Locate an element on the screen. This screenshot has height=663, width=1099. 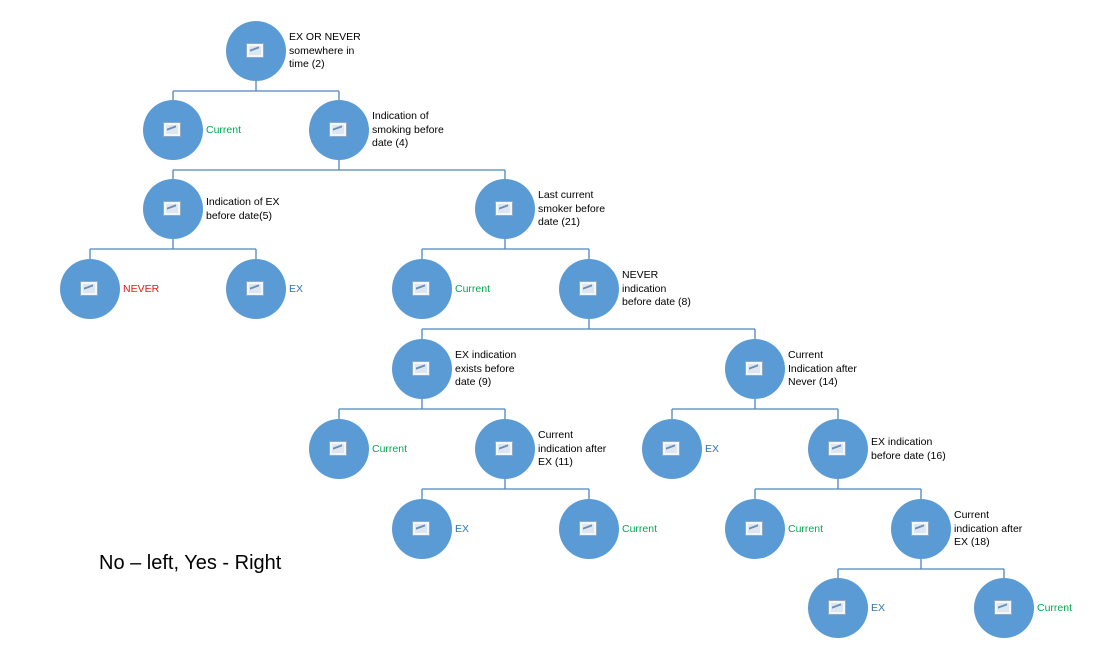
outcome-node-o_ex2 is located at coordinates (672, 449).